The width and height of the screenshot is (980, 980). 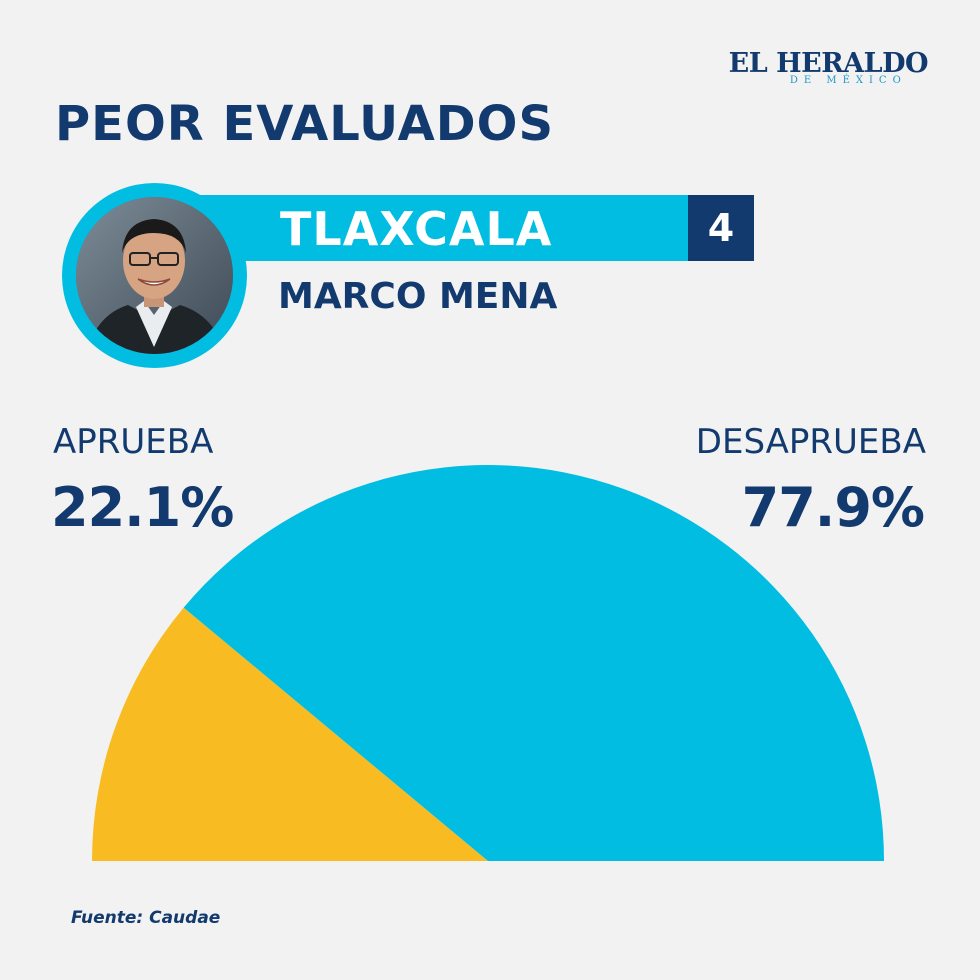 I want to click on brand-logo: EL HERALDO DE MÉXICO, so click(x=828, y=67).